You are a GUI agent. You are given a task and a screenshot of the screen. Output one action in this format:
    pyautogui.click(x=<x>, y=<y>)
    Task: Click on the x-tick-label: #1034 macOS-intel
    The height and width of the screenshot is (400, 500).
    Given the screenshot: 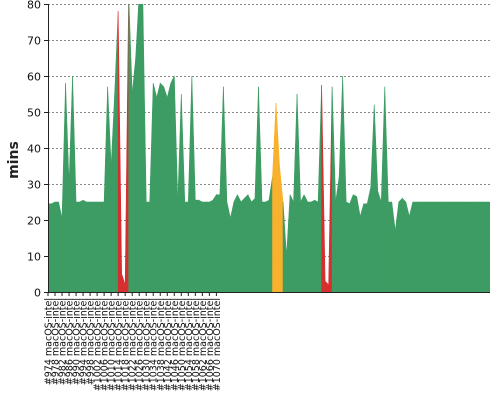 What is the action you would take?
    pyautogui.click(x=154, y=344)
    